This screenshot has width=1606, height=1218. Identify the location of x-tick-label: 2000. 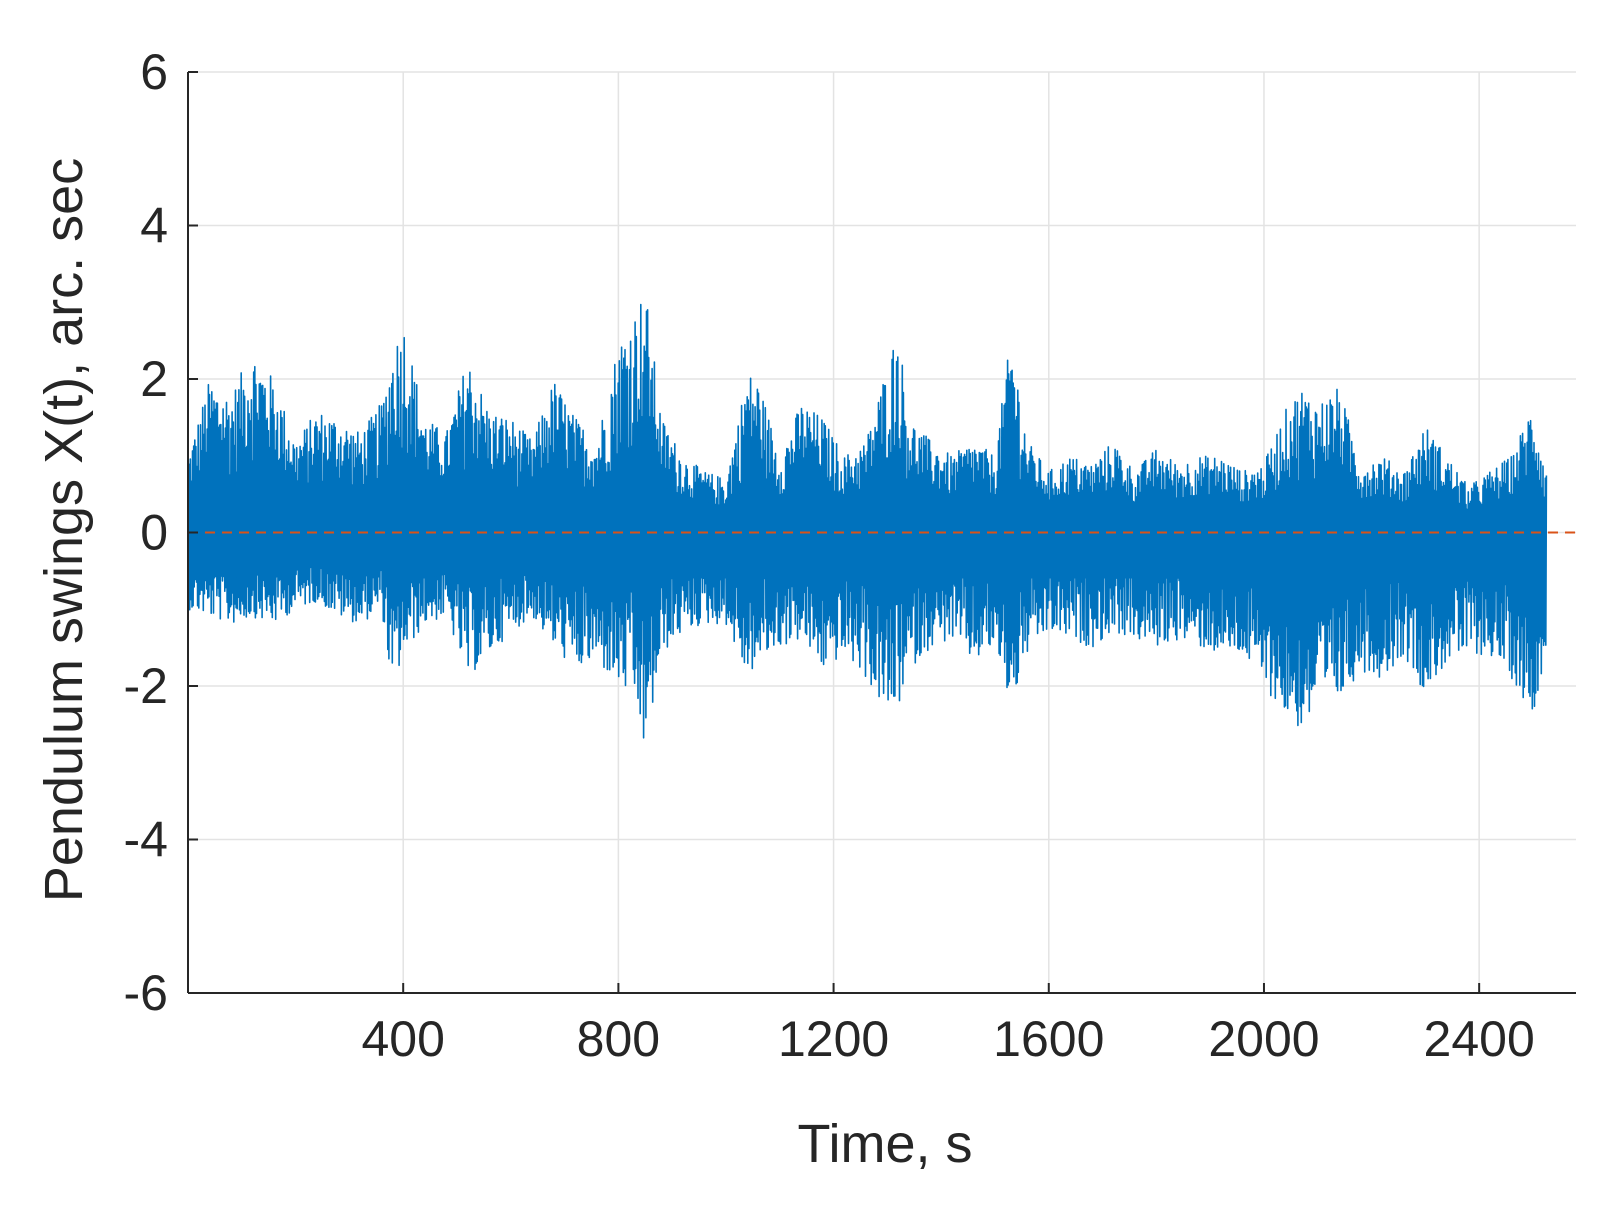
(1263, 1039).